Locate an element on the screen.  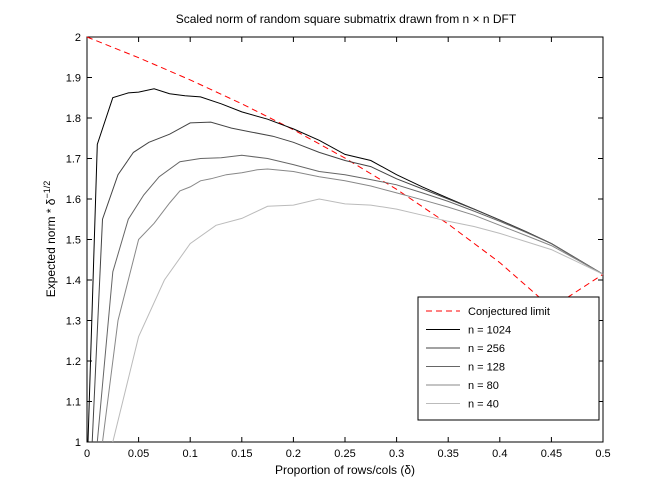
y-tick-label: 1.3 is located at coordinates (73, 322).